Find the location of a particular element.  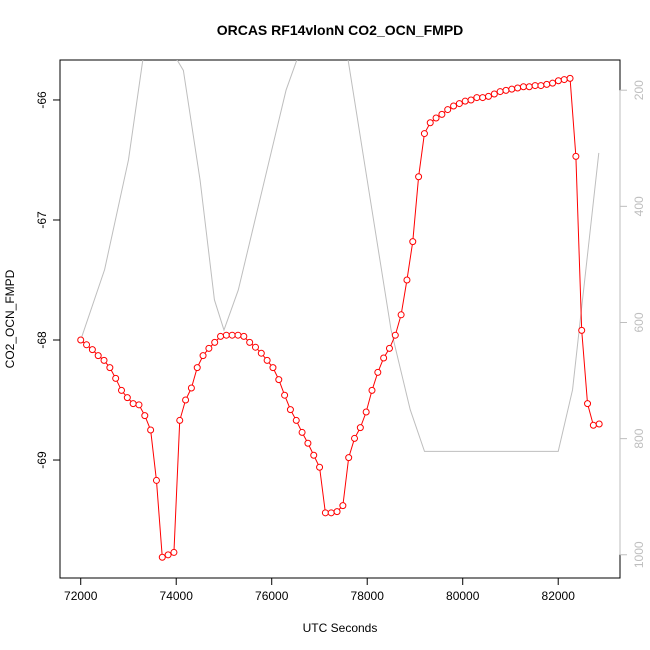

y-axis-label: CO2_OCN_FMPD is located at coordinates (10, 318).